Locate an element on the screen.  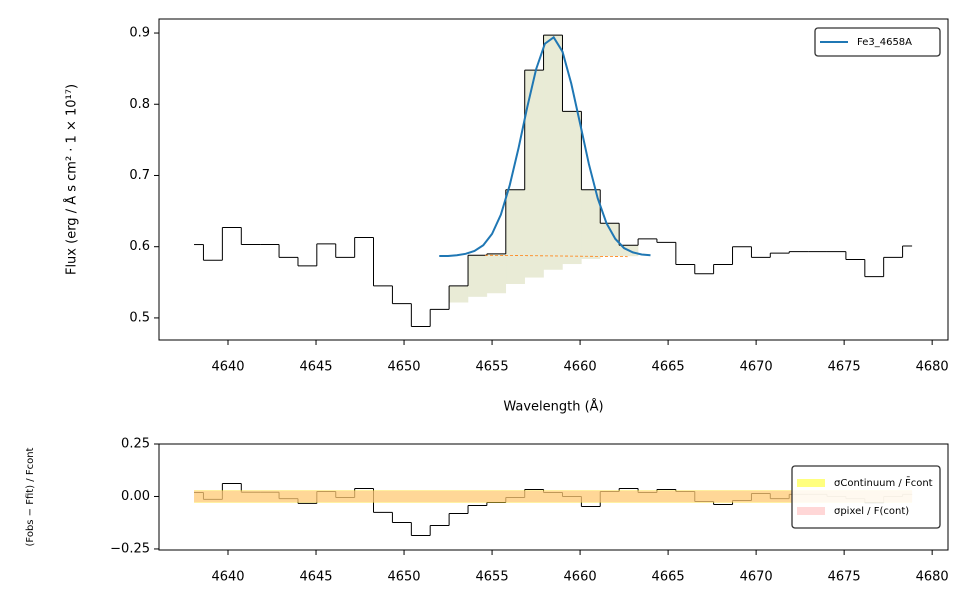
fit-line is located at coordinates (545, 146).